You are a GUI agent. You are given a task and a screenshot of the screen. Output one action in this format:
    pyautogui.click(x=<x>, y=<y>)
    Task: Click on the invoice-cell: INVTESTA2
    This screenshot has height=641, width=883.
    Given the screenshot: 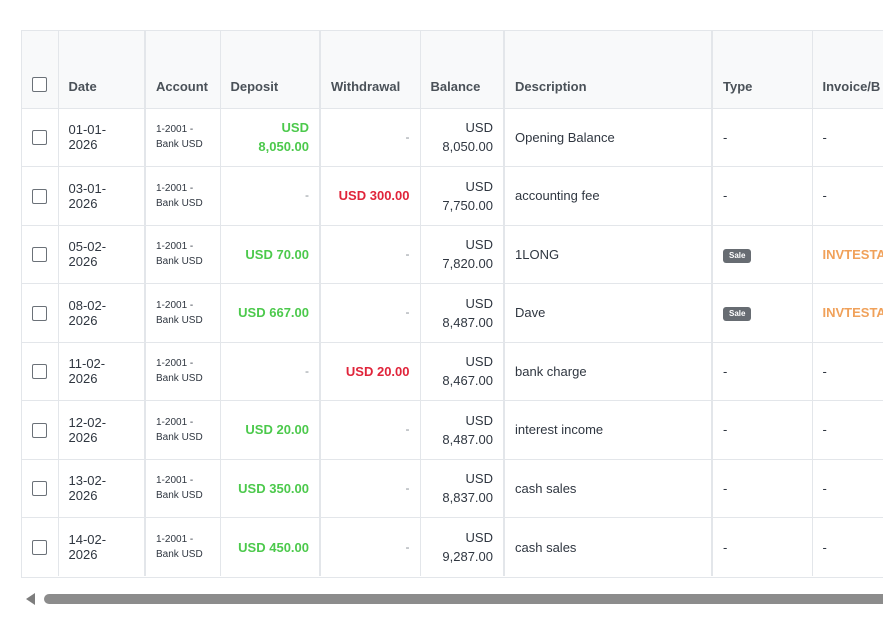 What is the action you would take?
    pyautogui.click(x=847, y=254)
    